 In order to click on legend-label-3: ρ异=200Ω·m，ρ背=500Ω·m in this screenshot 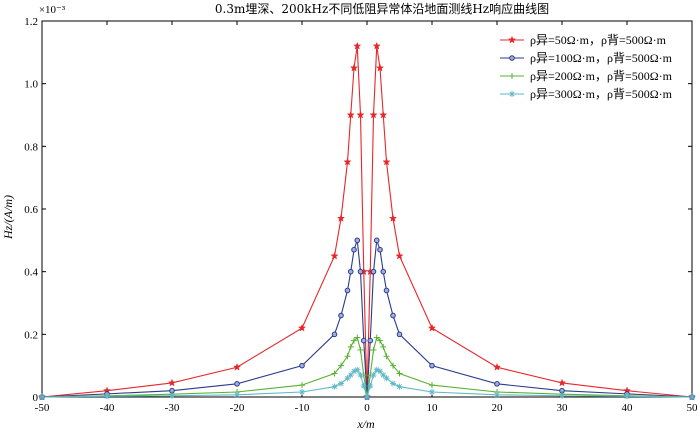, I will do `click(601, 76)`.